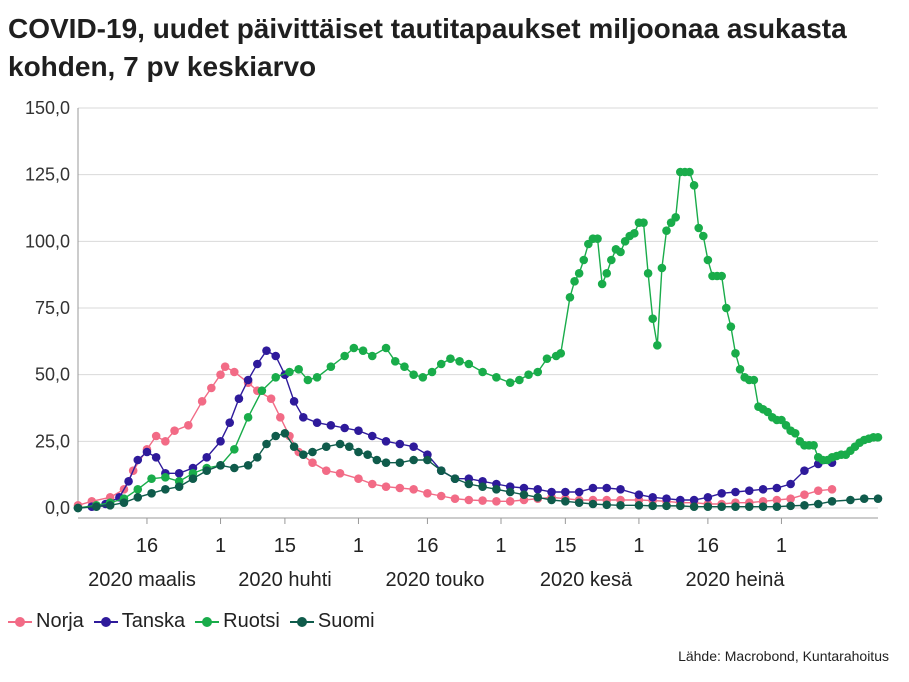 This screenshot has width=909, height=682. Describe the element at coordinates (346, 621) in the screenshot. I see `legend-label-suomi: Suomi` at that location.